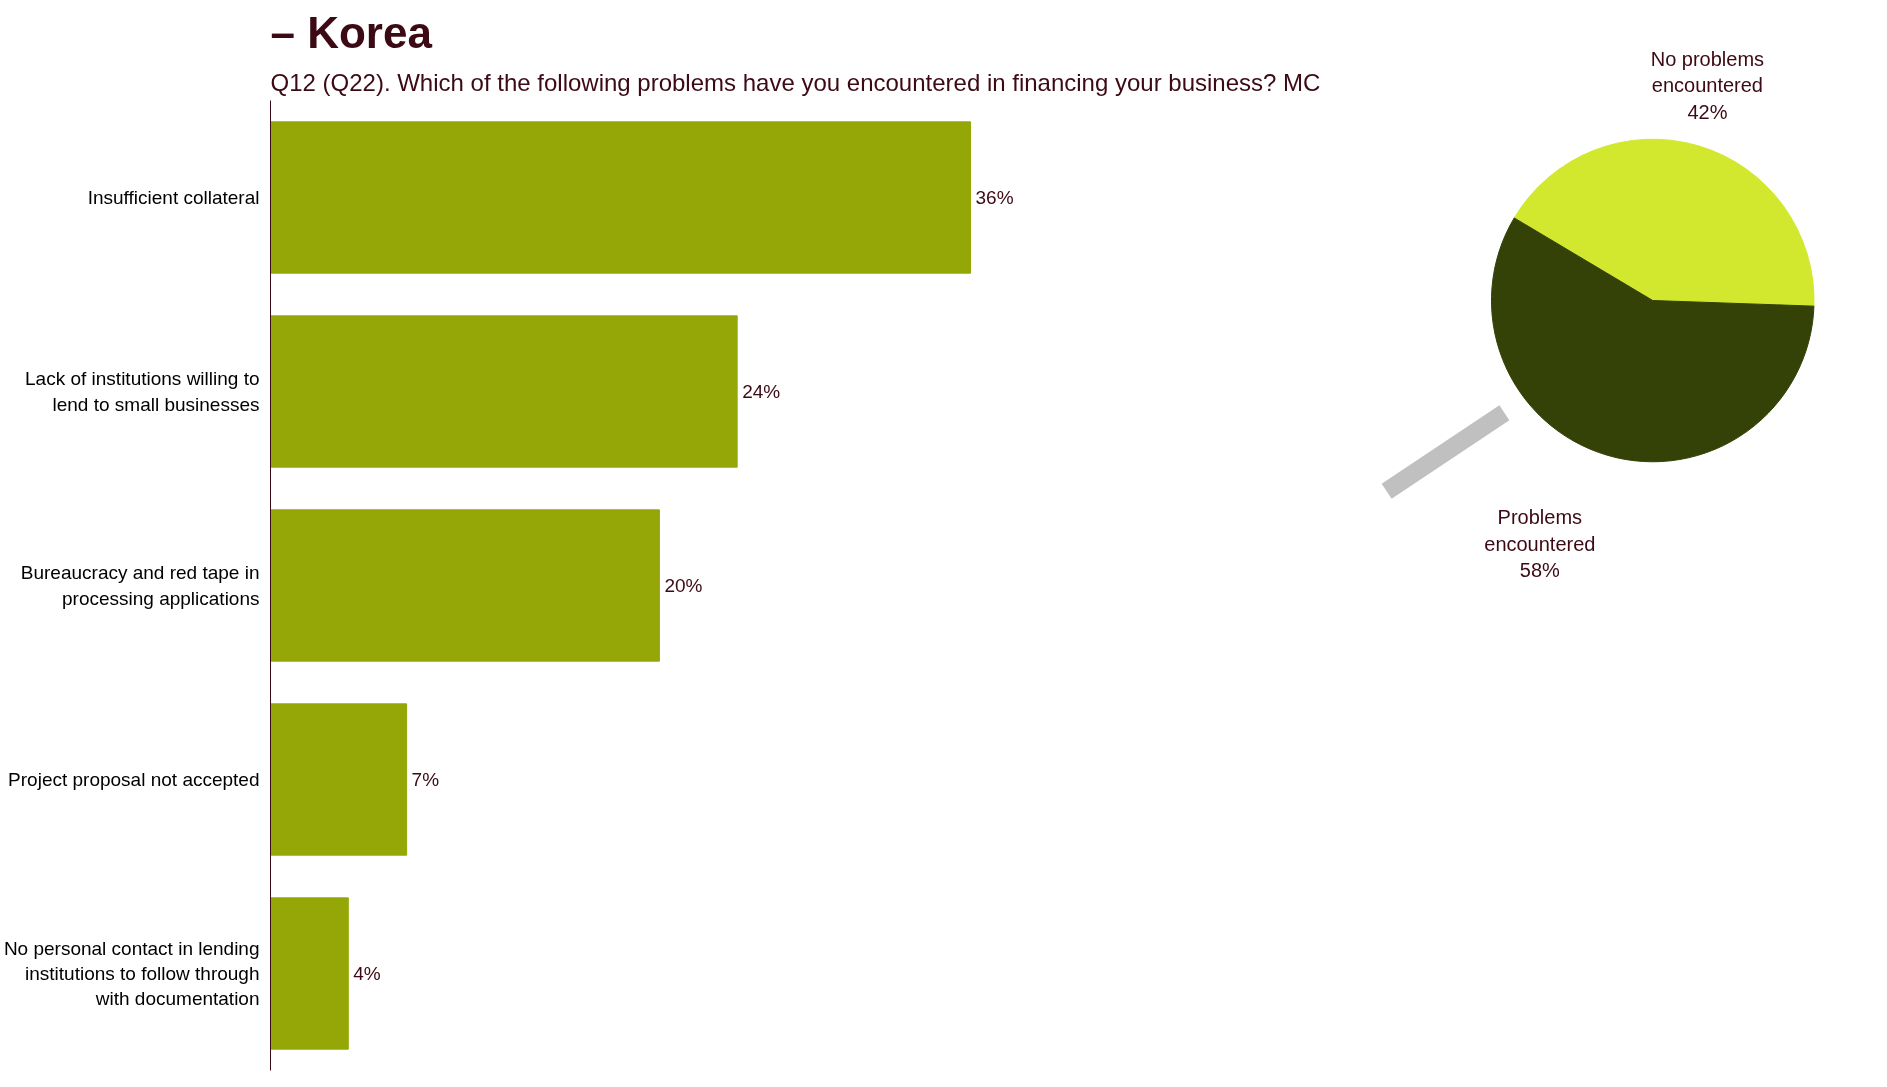 This screenshot has height=1087, width=1887. What do you see at coordinates (134, 779) in the screenshot?
I see `y-tick-label: Project proposal not accepted` at bounding box center [134, 779].